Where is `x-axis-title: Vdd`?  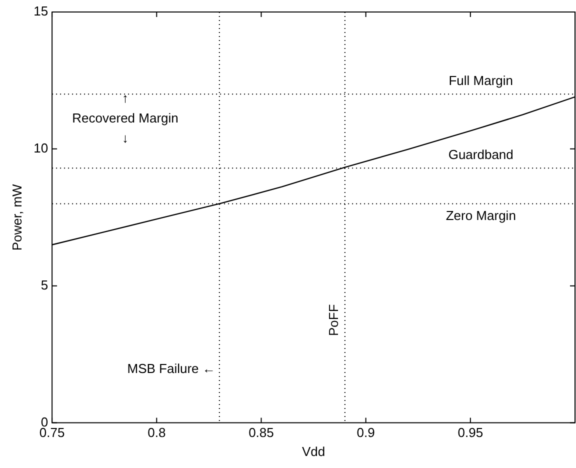
x-axis-title: Vdd is located at coordinates (314, 451).